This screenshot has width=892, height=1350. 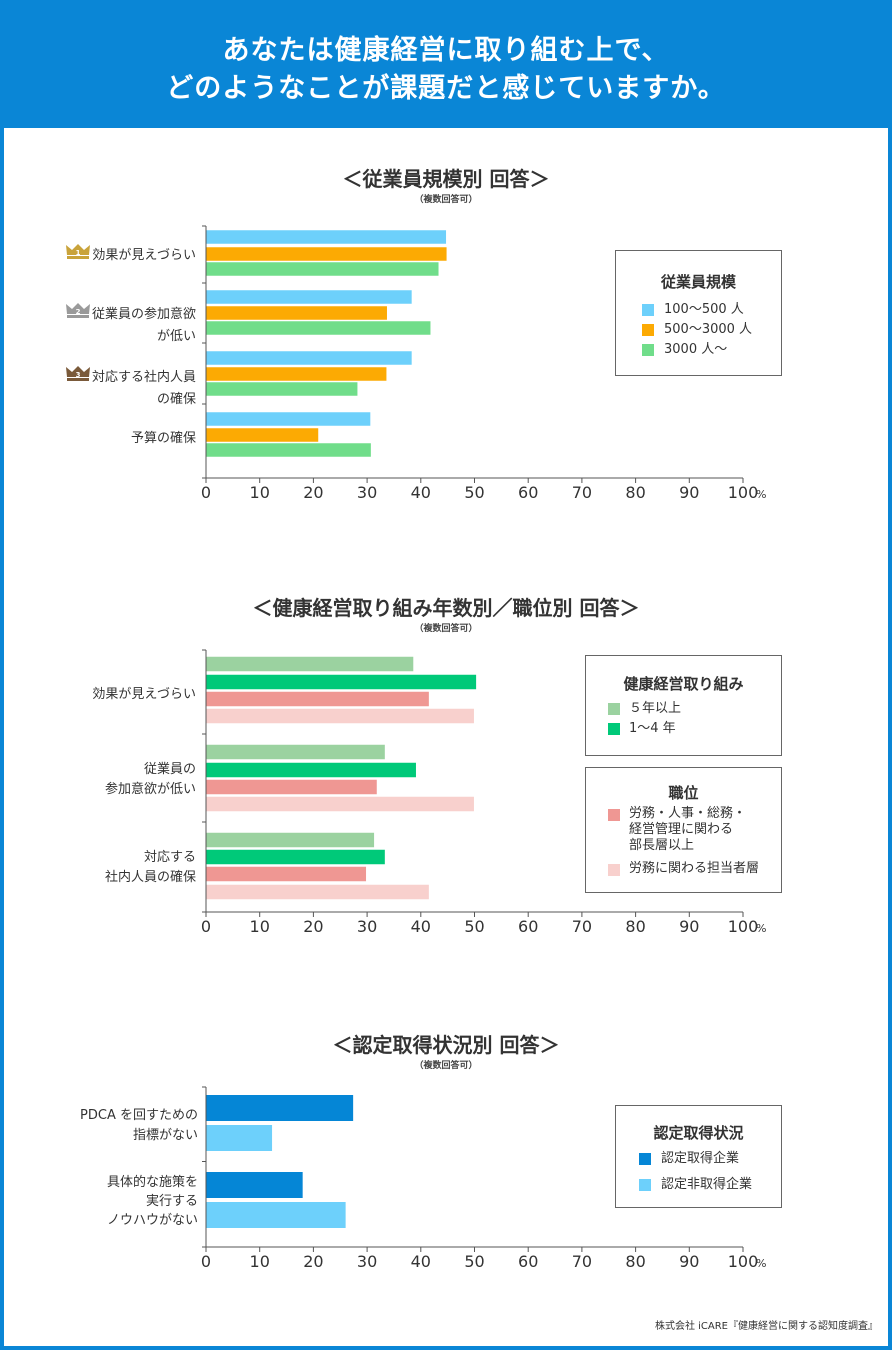 What do you see at coordinates (313, 492) in the screenshot?
I see `x-tick-label: 20` at bounding box center [313, 492].